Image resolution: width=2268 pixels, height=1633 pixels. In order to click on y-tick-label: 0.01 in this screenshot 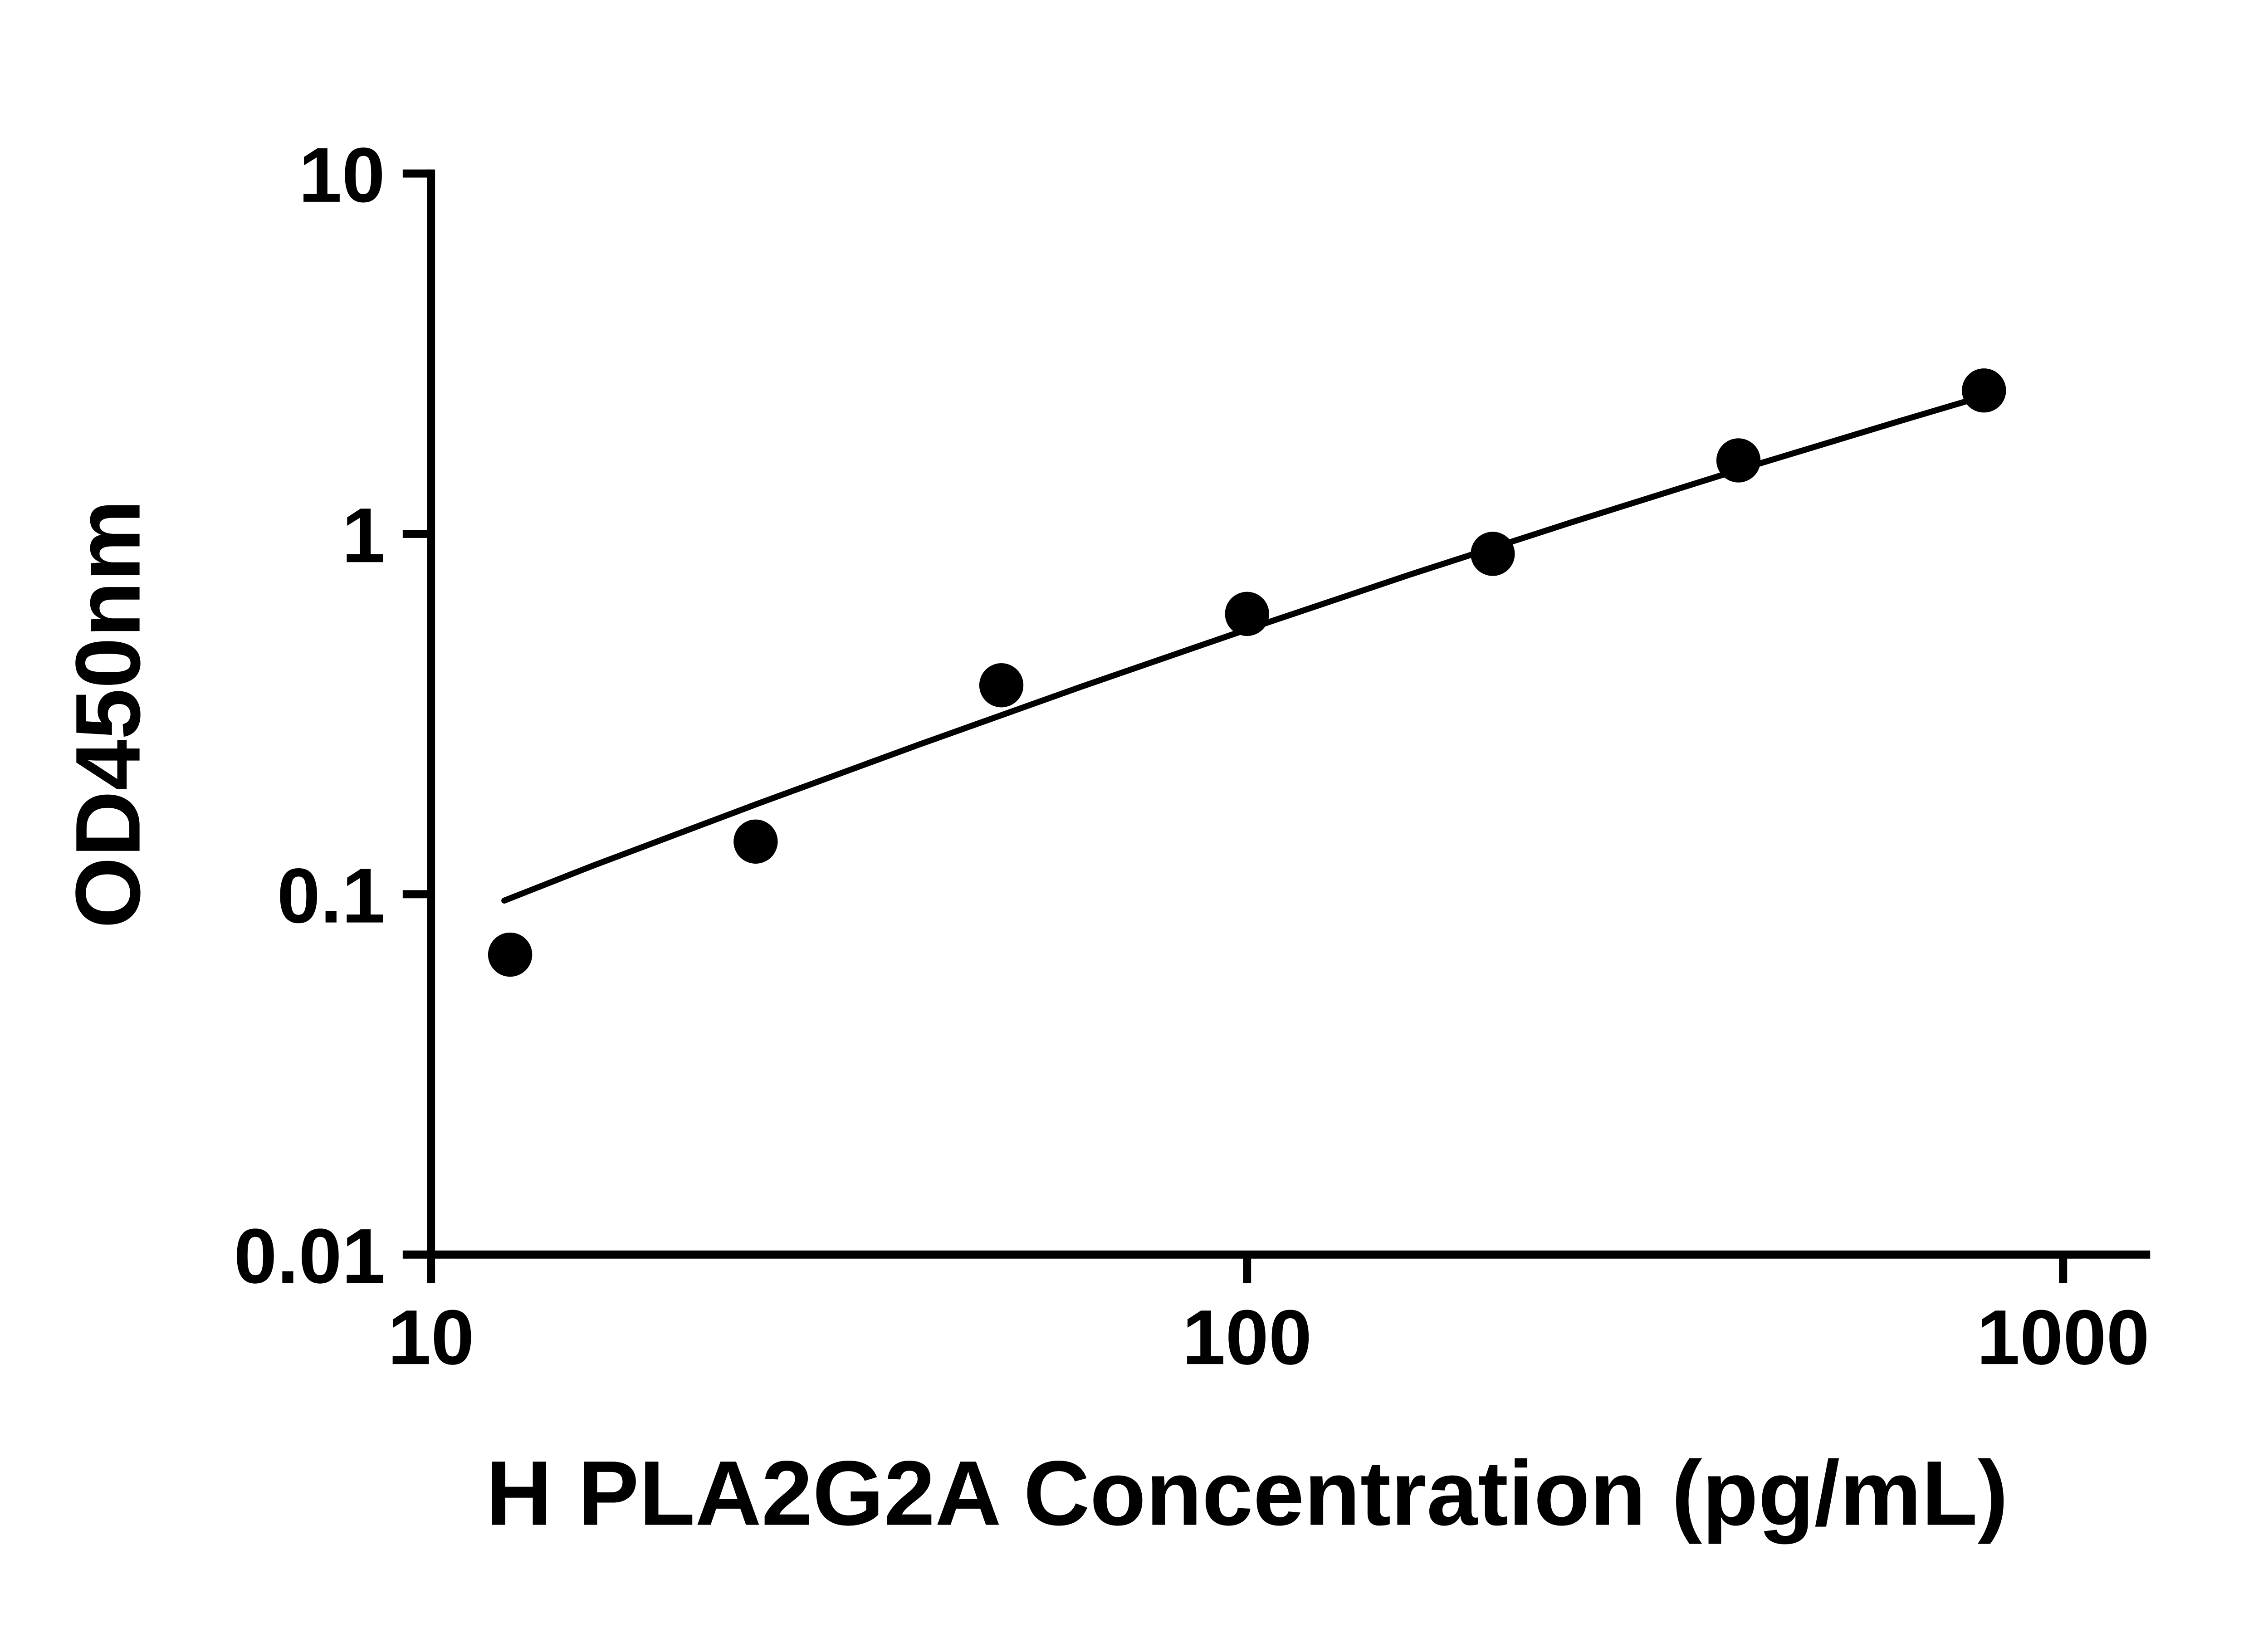, I will do `click(310, 1256)`.